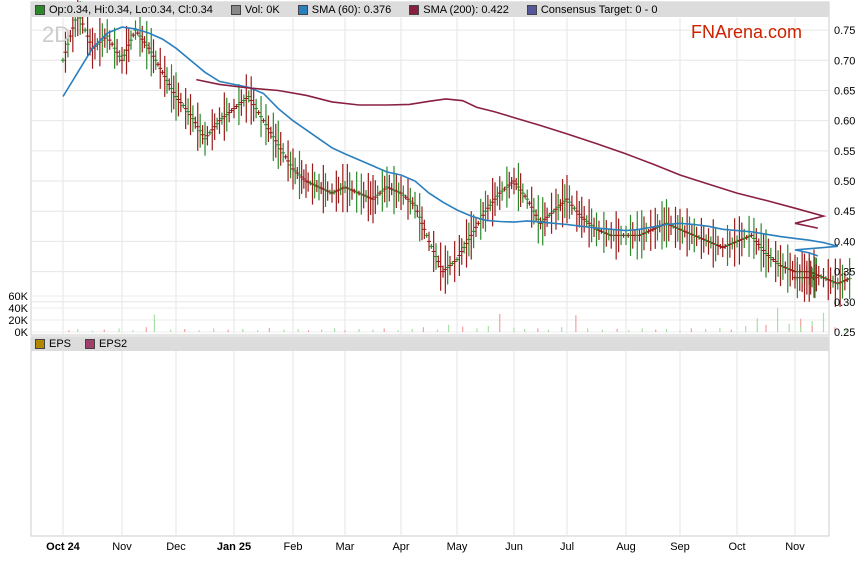  Describe the element at coordinates (430, 344) in the screenshot. I see `eps-legend: EPS EPS2` at that location.